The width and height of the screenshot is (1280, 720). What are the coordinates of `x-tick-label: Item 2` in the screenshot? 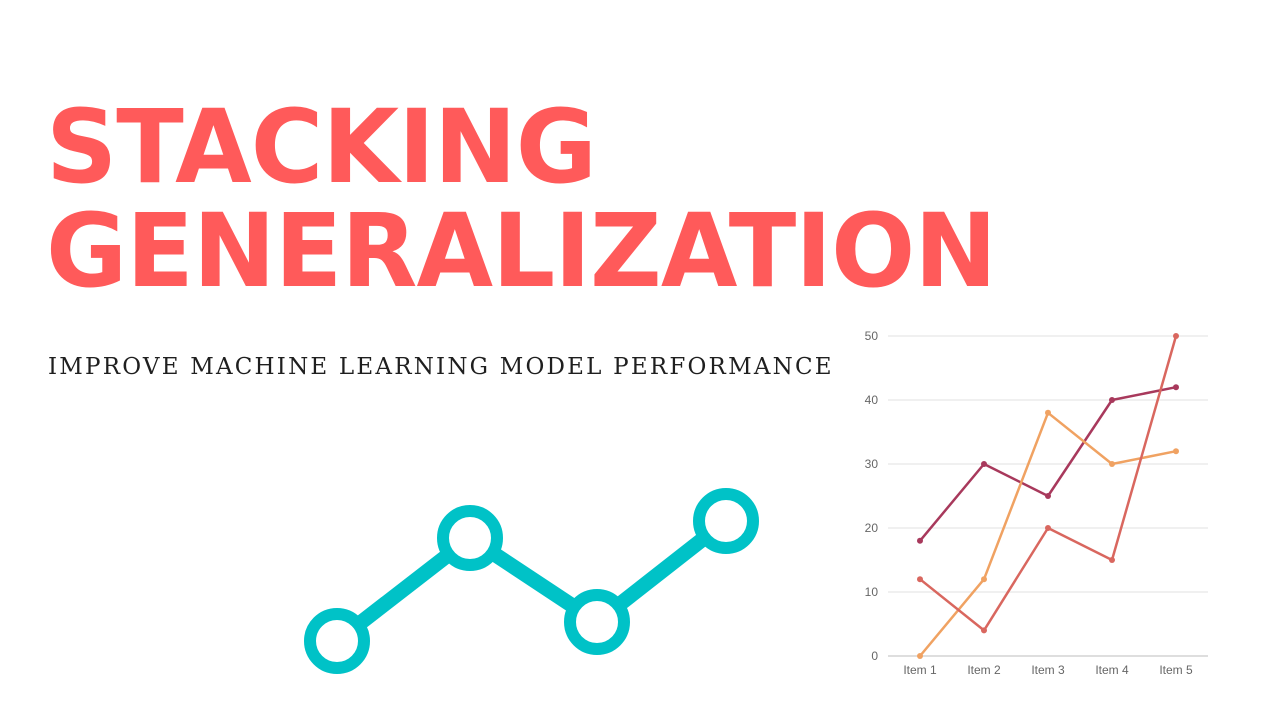 It's located at (984, 670).